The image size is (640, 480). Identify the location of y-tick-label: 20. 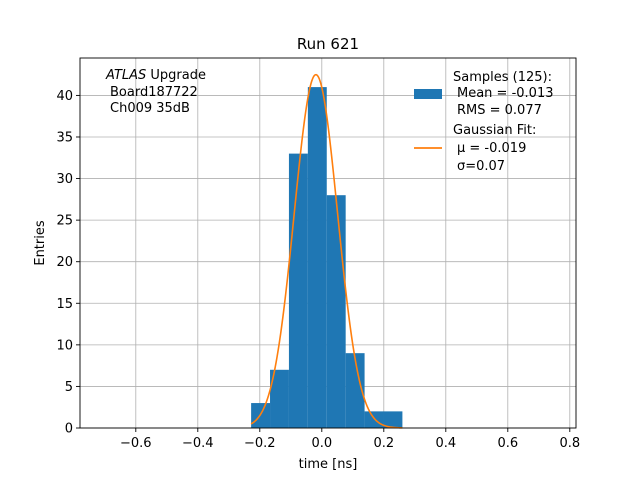
(64, 262).